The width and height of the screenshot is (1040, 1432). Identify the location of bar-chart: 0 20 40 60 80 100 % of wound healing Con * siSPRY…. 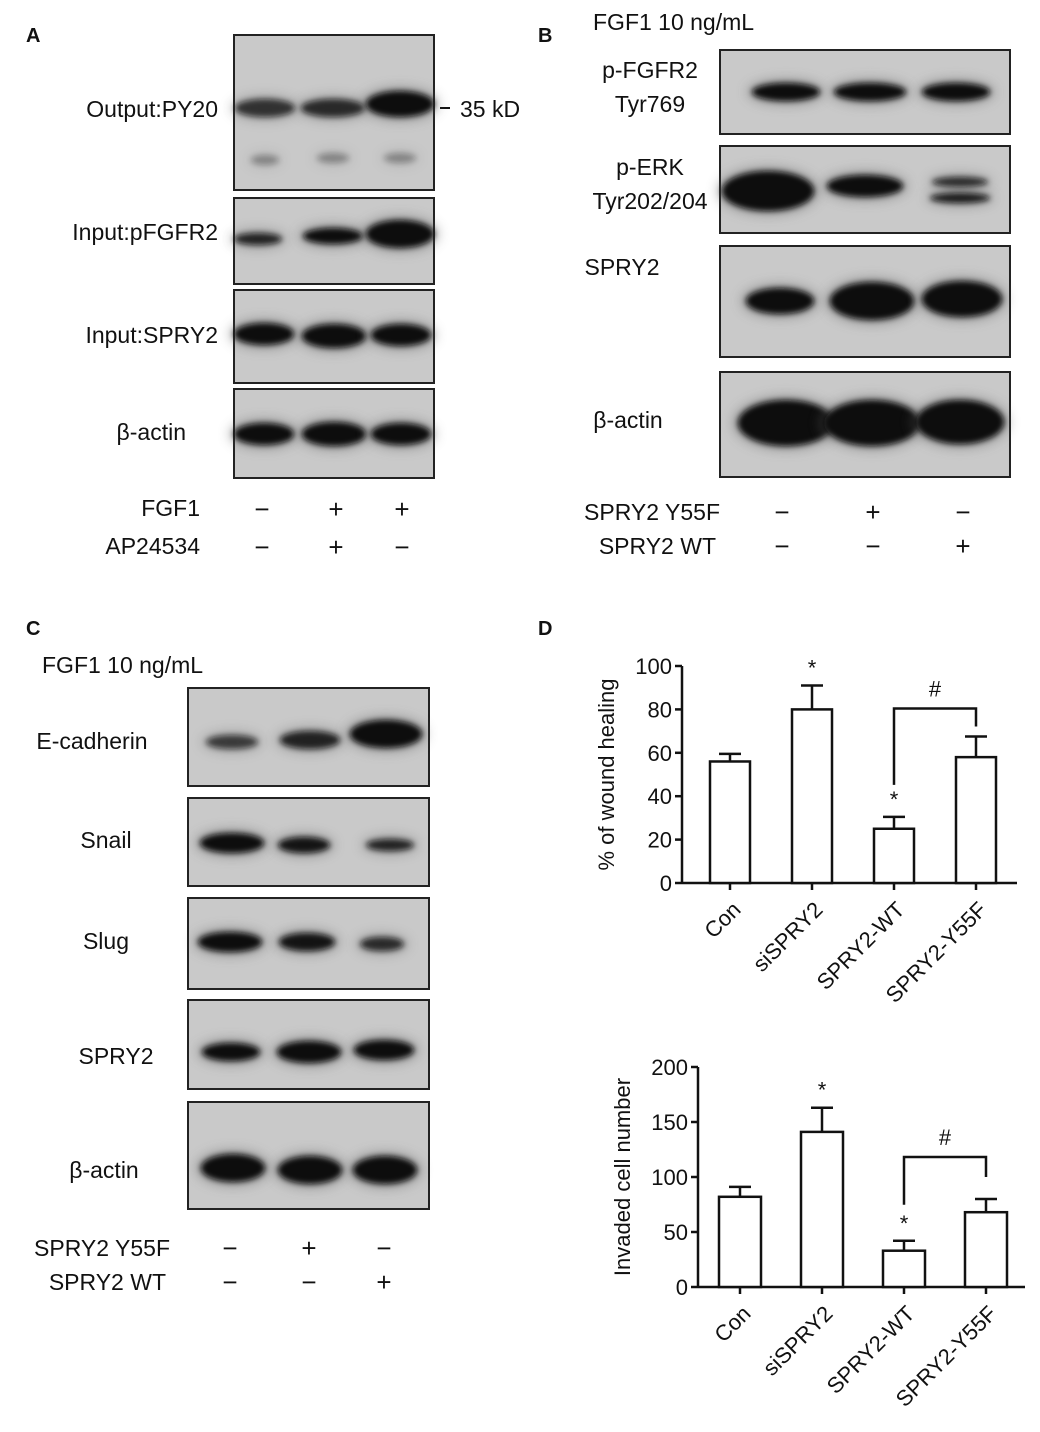
(805, 831).